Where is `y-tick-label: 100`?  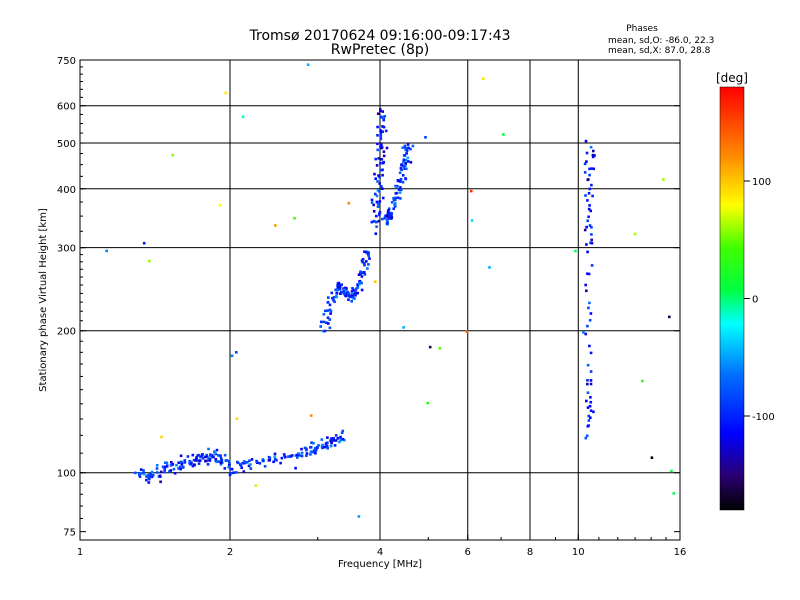 y-tick-label: 100 is located at coordinates (66, 474).